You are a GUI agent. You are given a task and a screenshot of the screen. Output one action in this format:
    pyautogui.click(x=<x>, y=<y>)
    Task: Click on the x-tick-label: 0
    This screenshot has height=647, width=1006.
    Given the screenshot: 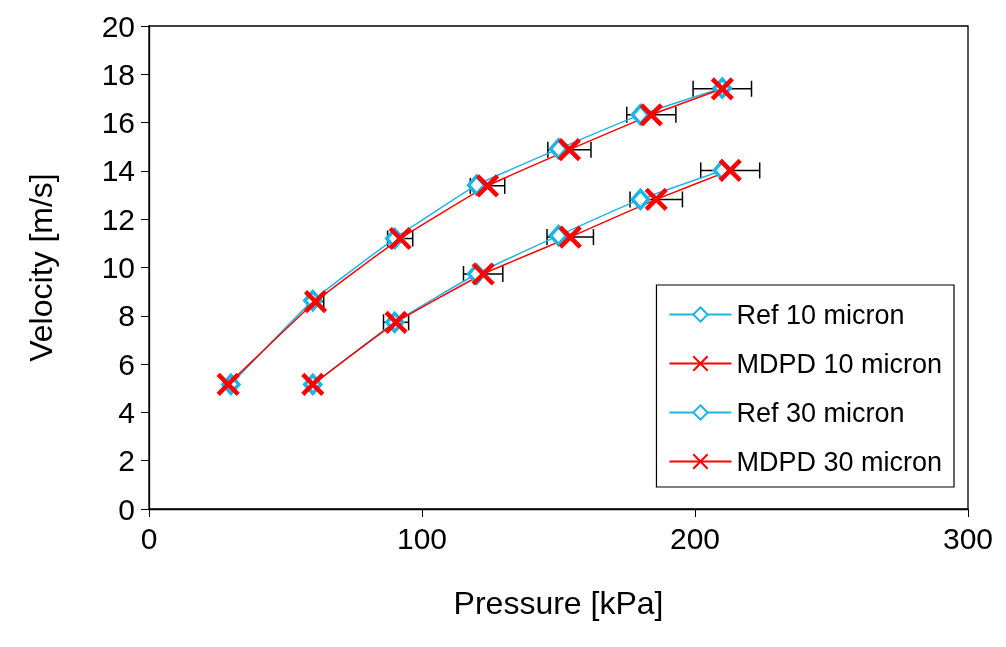 What is the action you would take?
    pyautogui.click(x=149, y=538)
    